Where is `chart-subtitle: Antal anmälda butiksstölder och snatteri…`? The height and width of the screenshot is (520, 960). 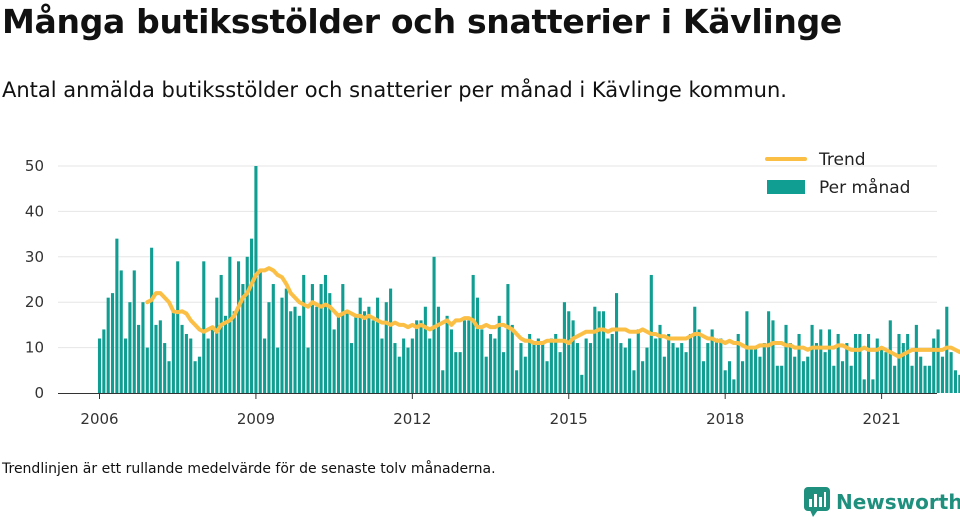
chart-subtitle: Antal anmälda butiksstölder och snatteri… is located at coordinates (394, 90).